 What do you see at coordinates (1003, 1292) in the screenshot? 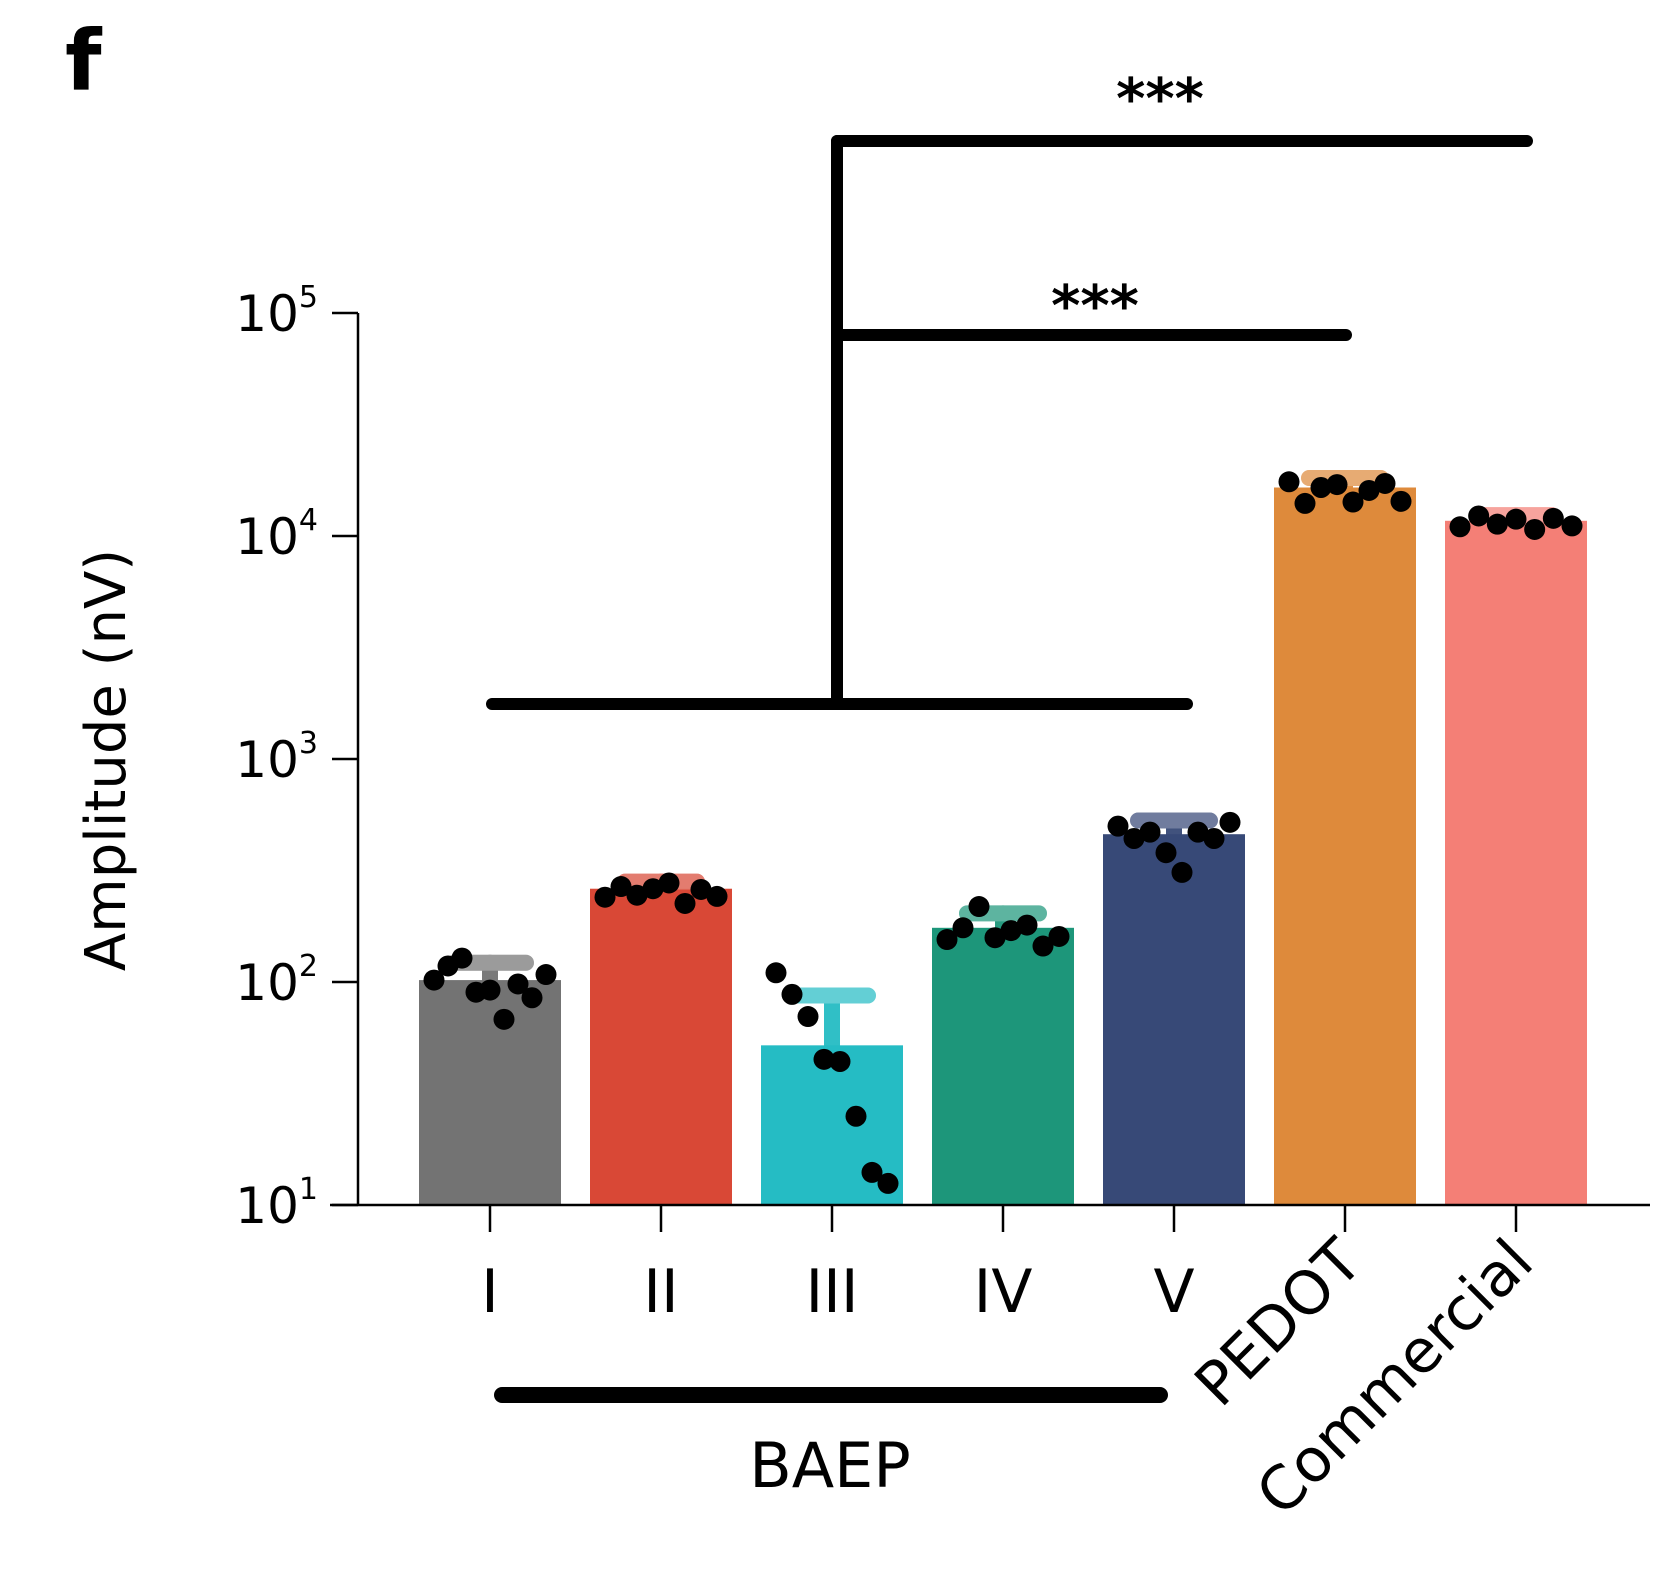
I see `x-label-iv: IV` at bounding box center [1003, 1292].